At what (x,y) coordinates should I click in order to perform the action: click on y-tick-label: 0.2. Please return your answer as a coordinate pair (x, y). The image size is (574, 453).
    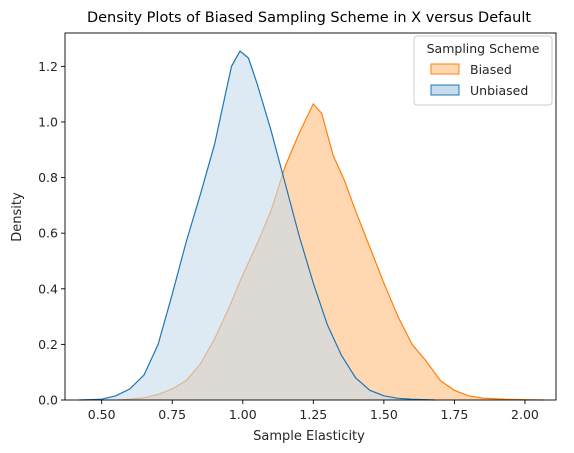
    Looking at the image, I should click on (48, 344).